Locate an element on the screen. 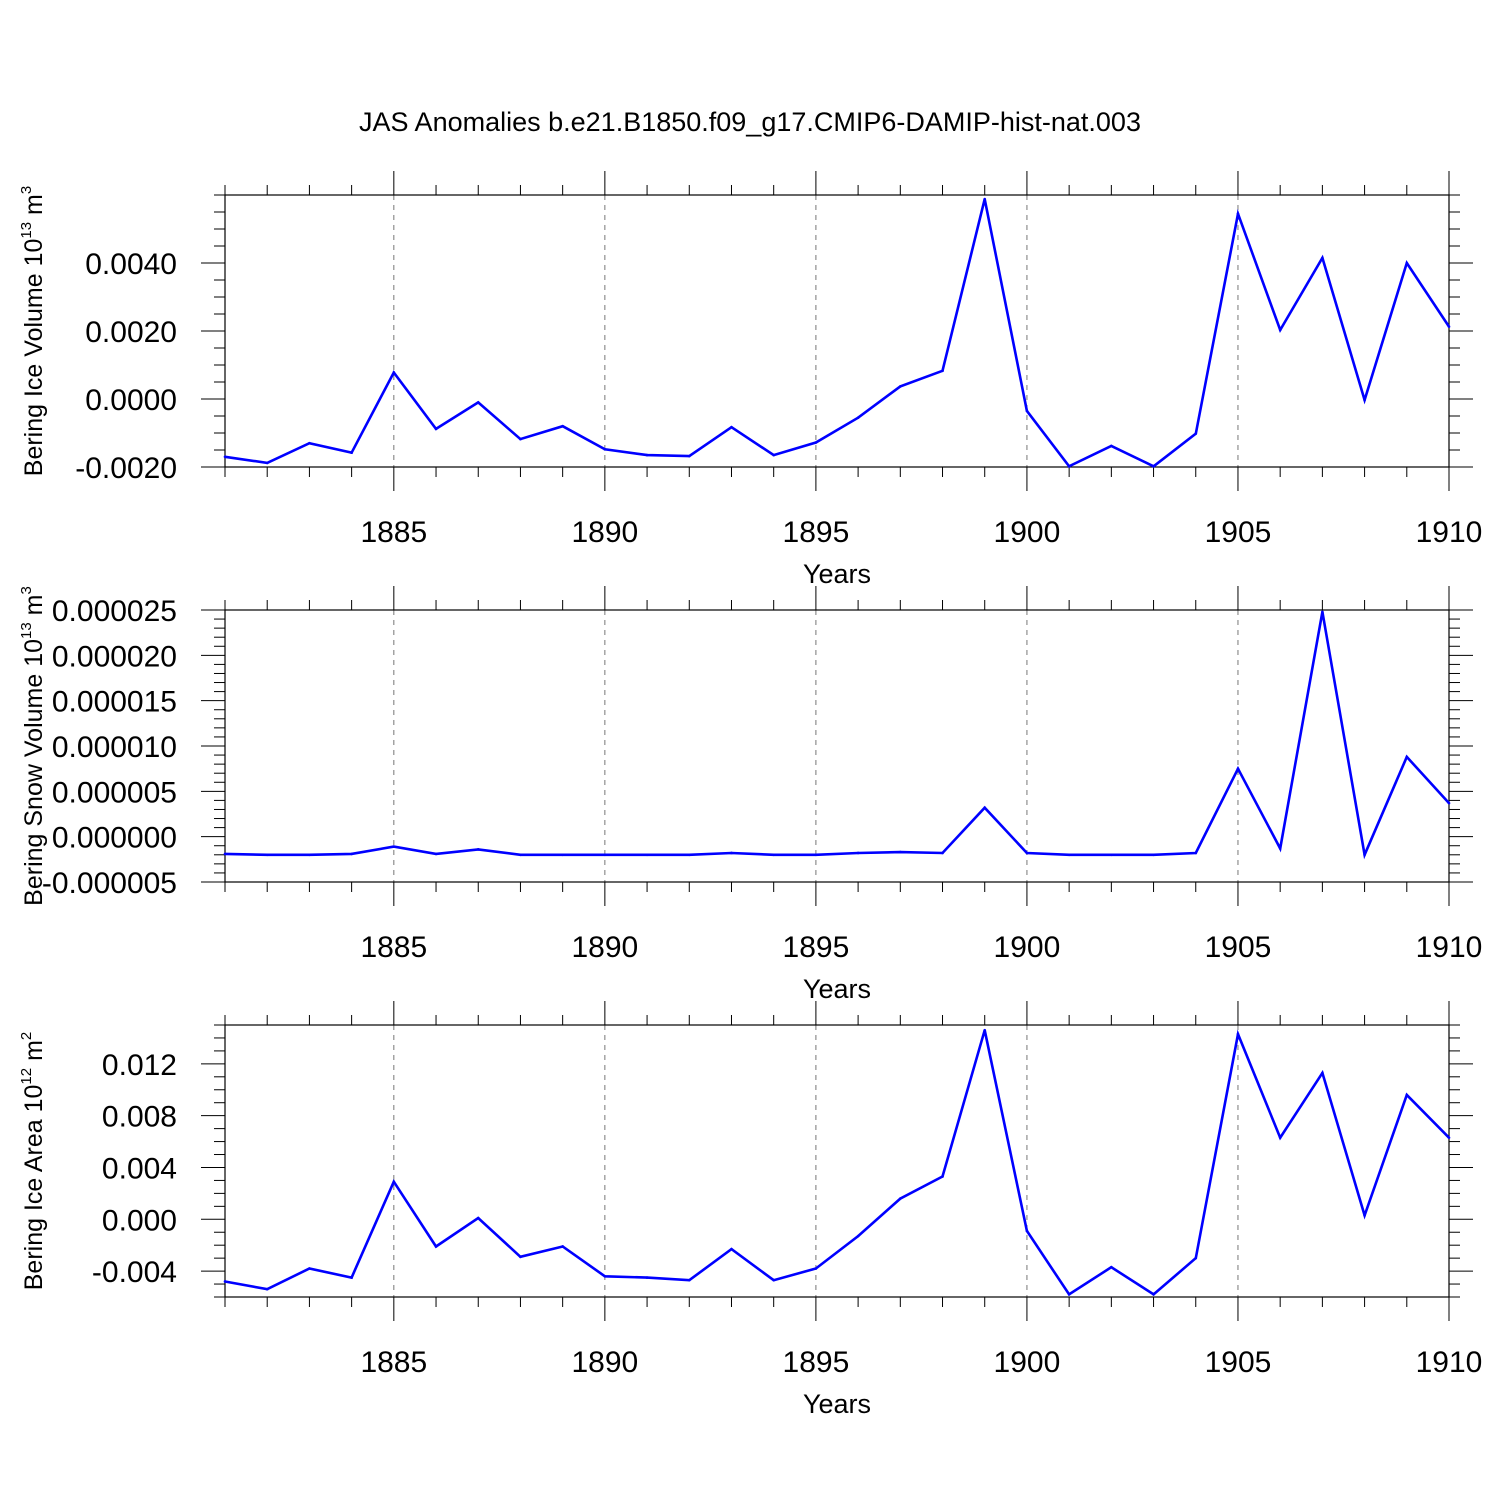  y-axis-title-unit-exponent: 2 is located at coordinates (26, 1036).